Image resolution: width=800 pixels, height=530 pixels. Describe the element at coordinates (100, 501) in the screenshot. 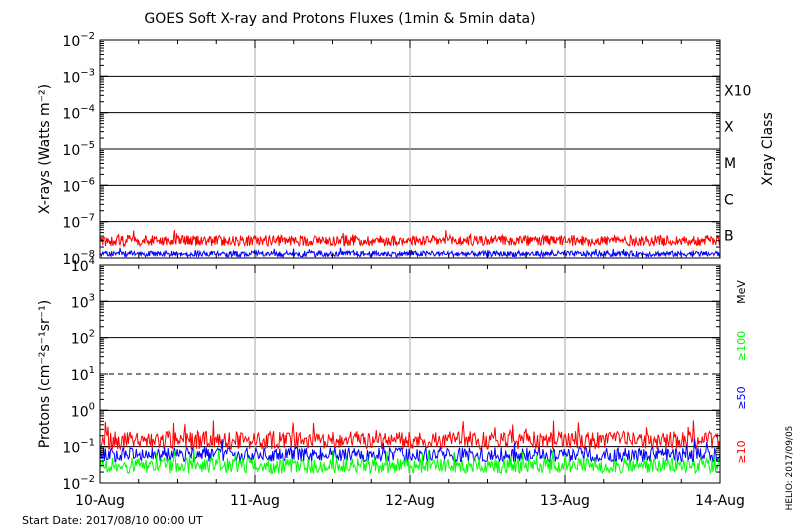

I see `x-tick-label: 10-Aug` at that location.